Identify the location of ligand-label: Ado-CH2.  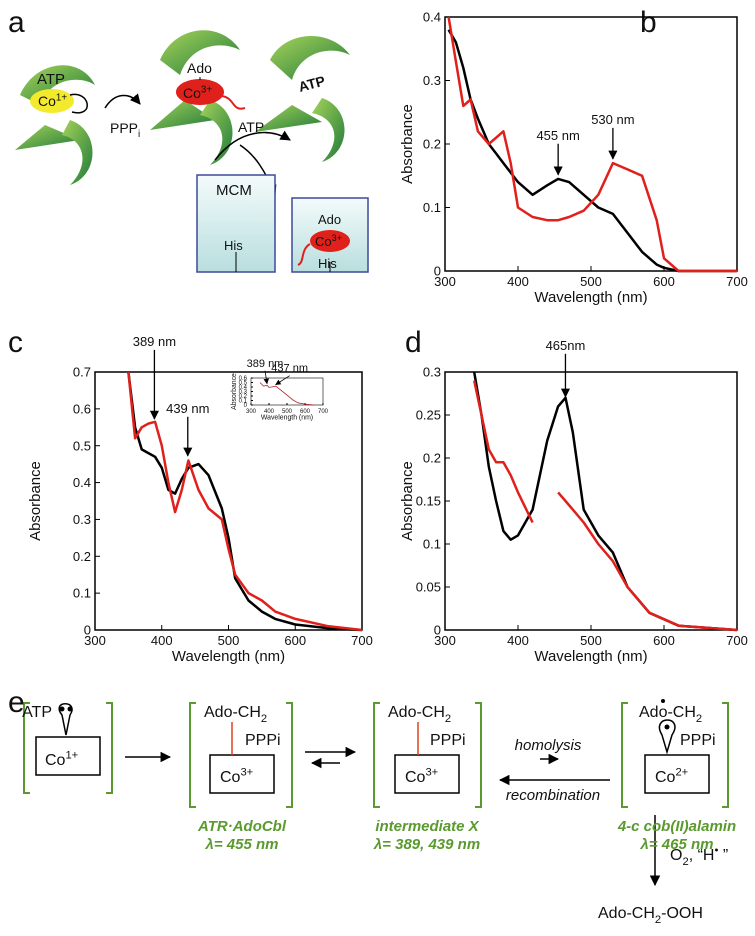
(235, 714).